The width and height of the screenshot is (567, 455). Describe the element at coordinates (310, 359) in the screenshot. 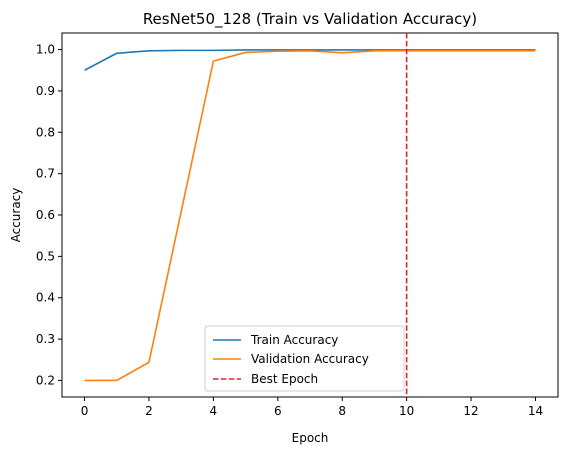

I see `legend-label-validation: Validation Accuracy` at that location.